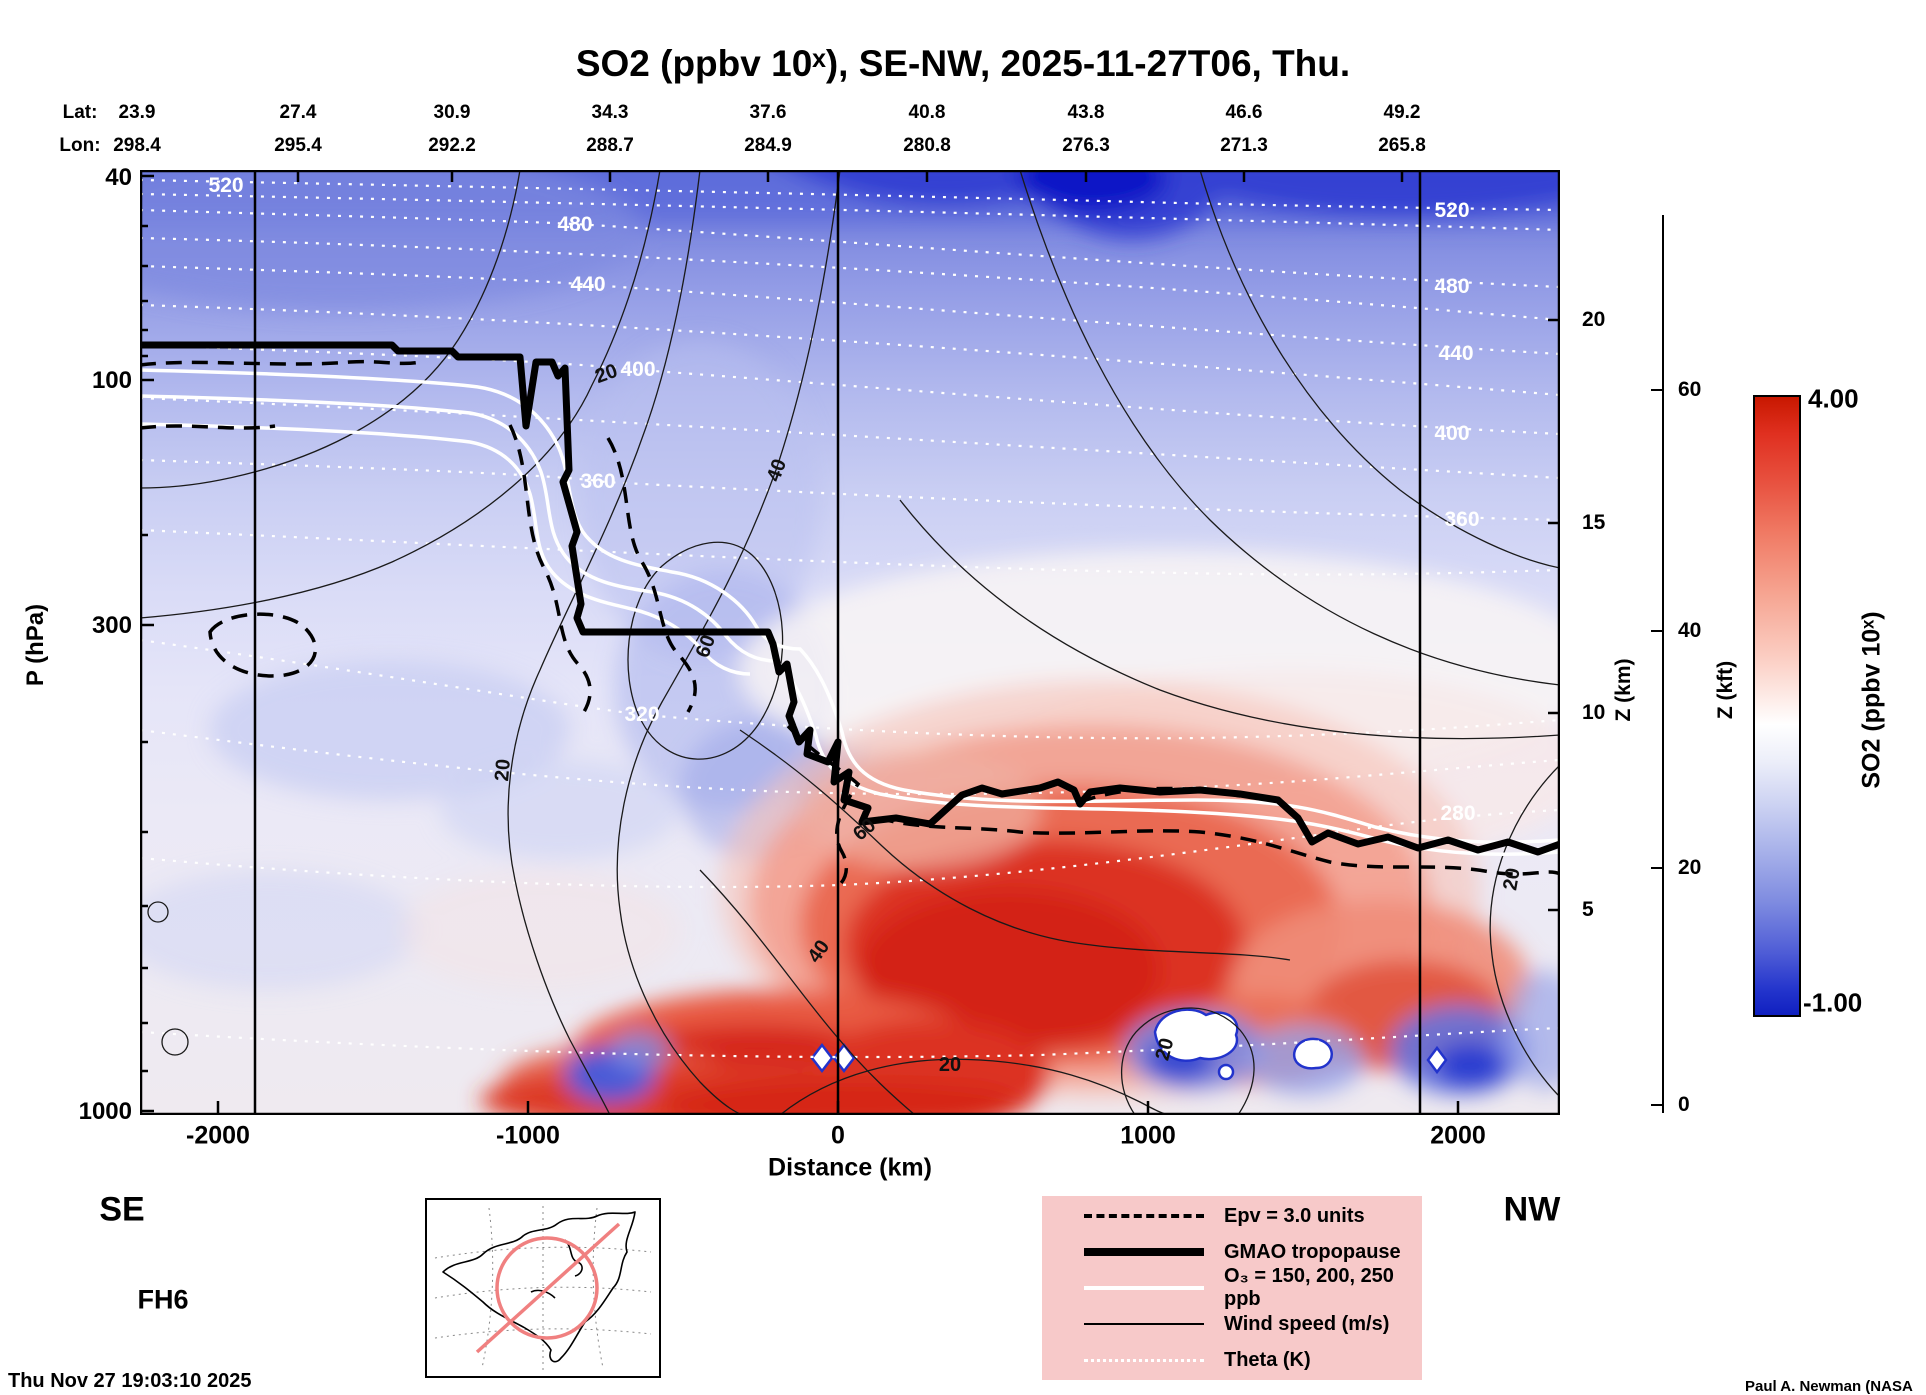 The height and width of the screenshot is (1395, 1926). Describe the element at coordinates (1829, 1386) in the screenshot. I see `credit: Paul A. Newman (NASA` at that location.